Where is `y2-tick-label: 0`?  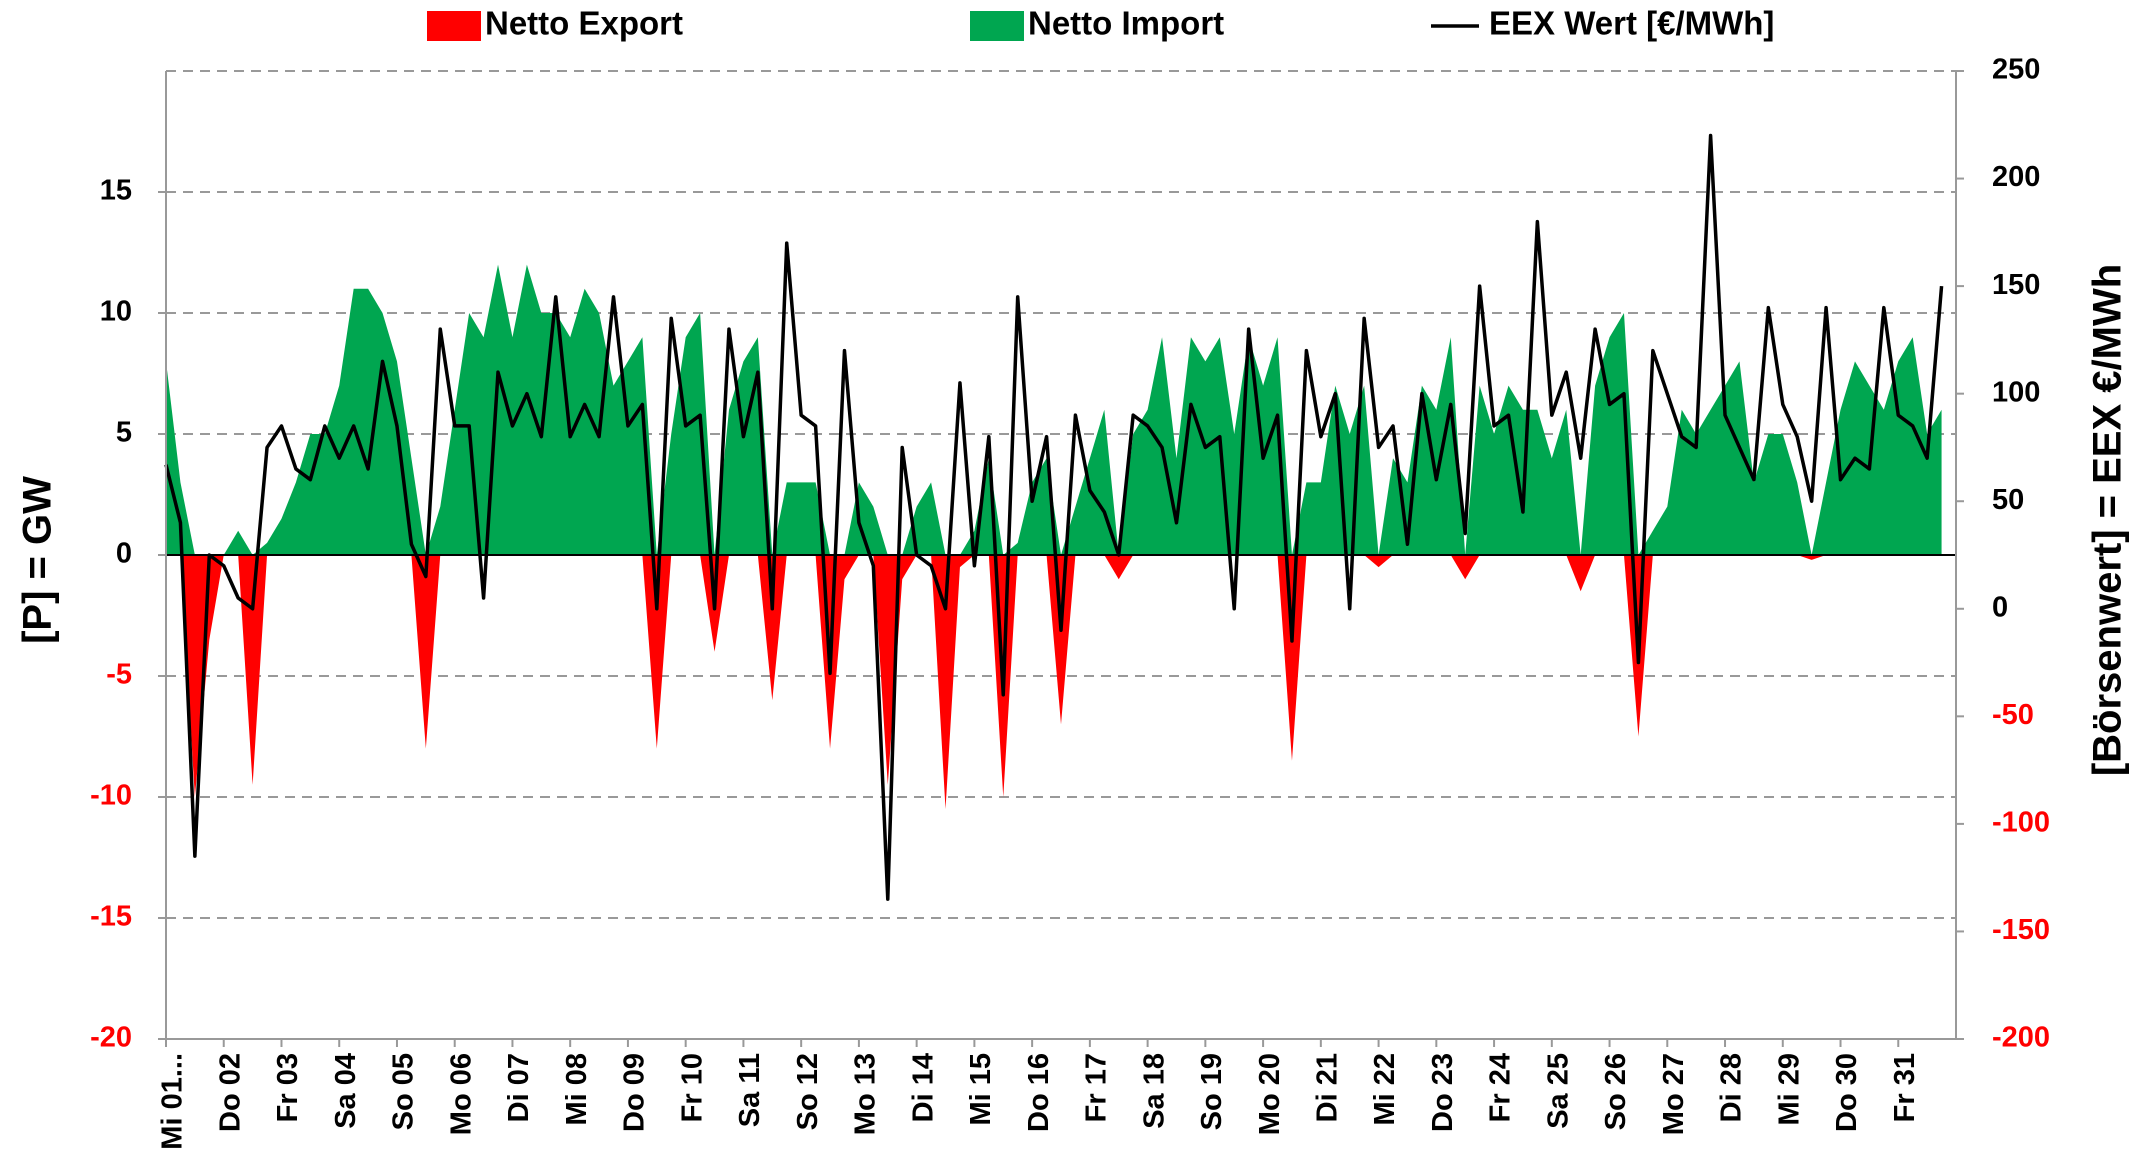 y2-tick-label: 0 is located at coordinates (2000, 607).